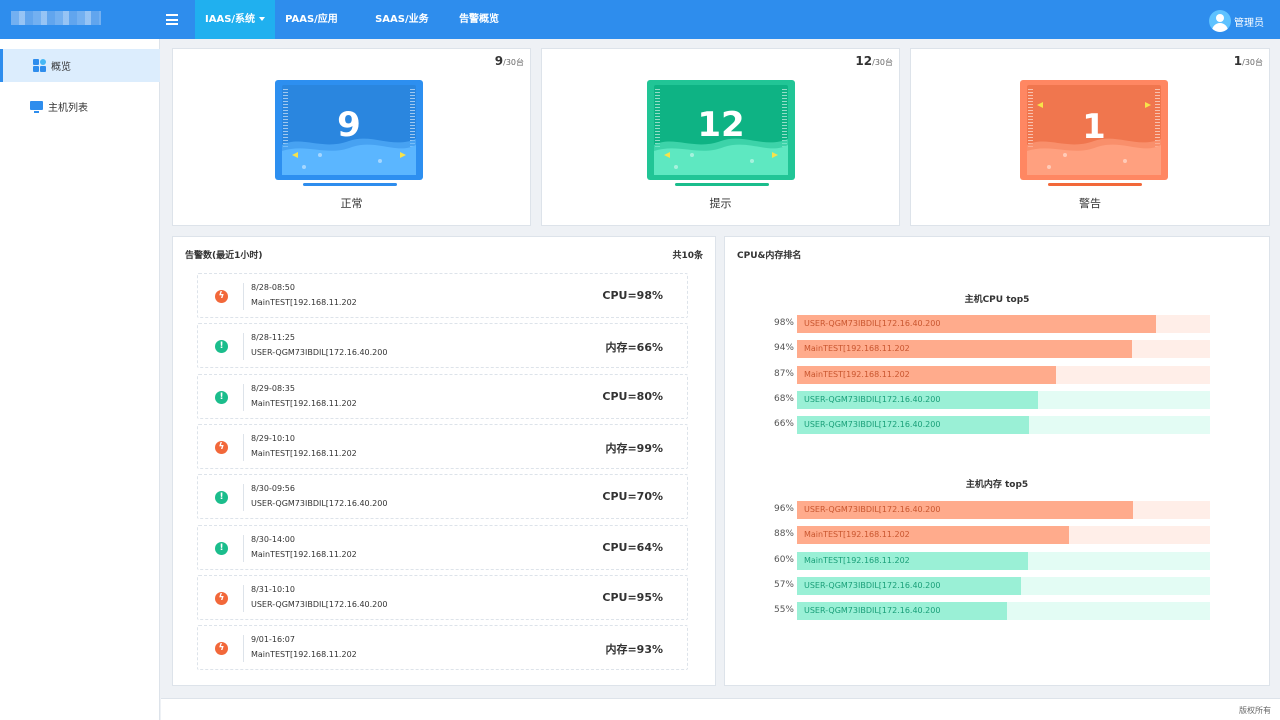 This screenshot has height=720, width=1280. I want to click on host-count: 12/30台, so click(874, 61).